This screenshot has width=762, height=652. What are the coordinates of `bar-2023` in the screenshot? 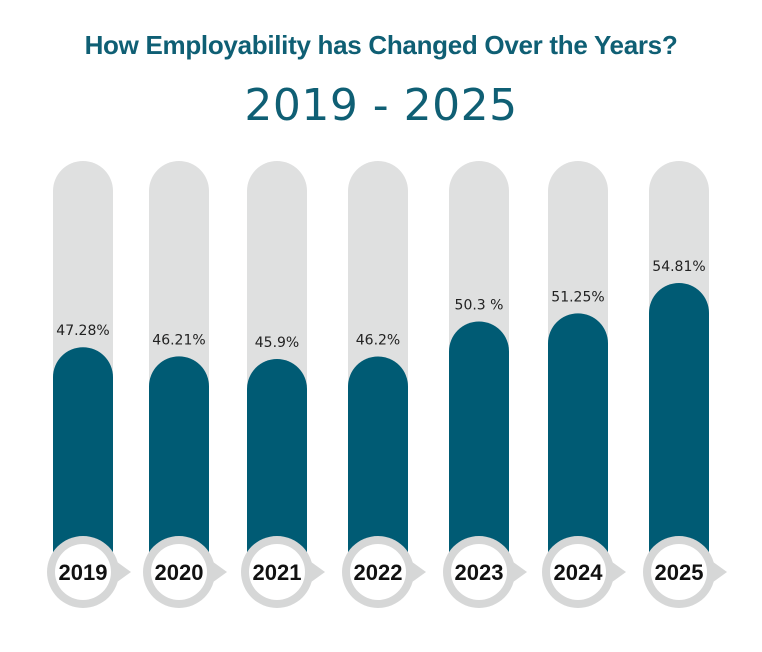 It's located at (479, 445).